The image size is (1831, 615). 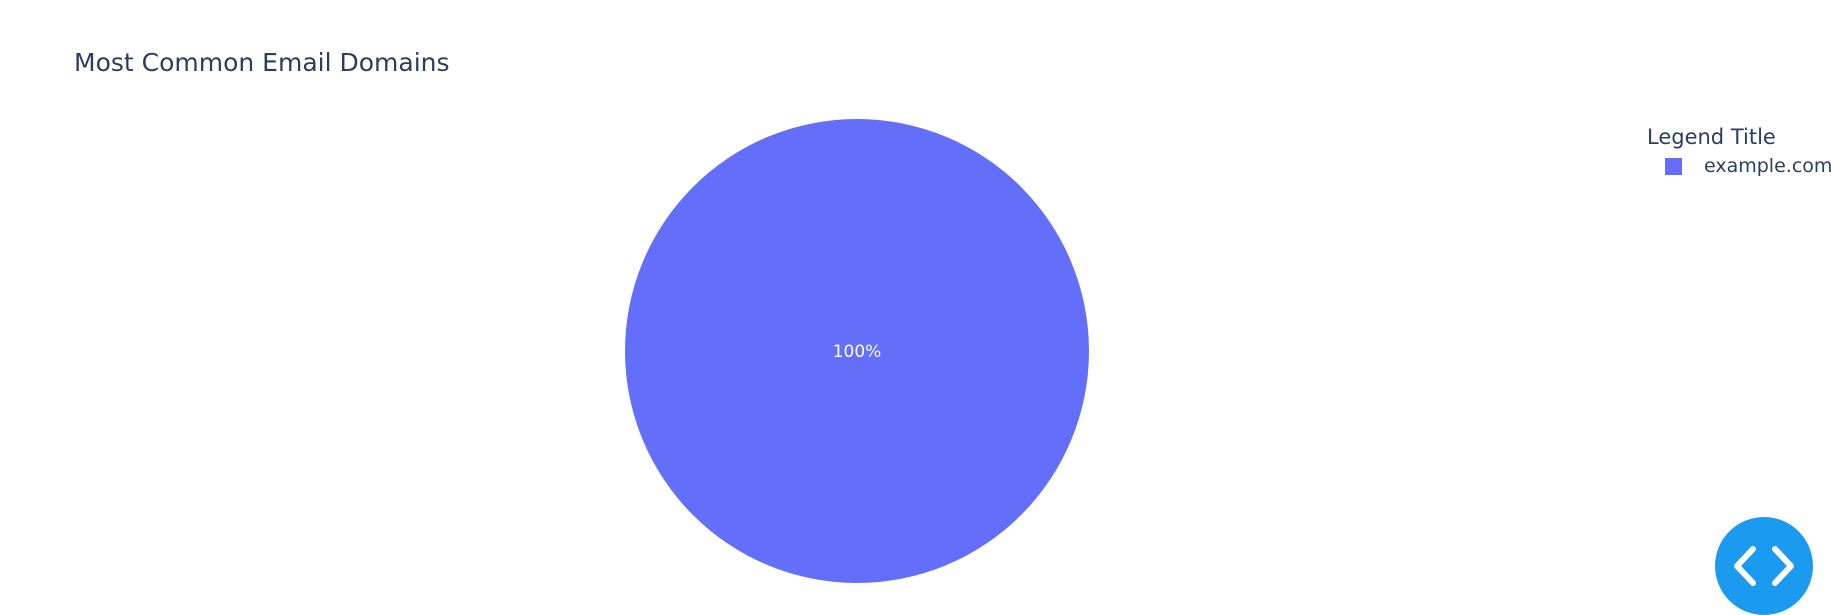 I want to click on chart-title: Most Common Email Domains, so click(x=262, y=62).